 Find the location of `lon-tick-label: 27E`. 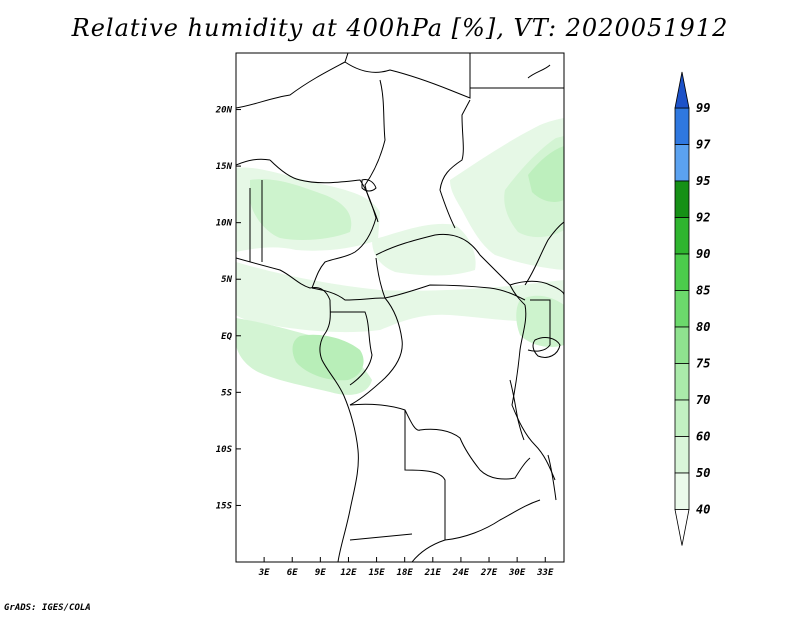

lon-tick-label: 27E is located at coordinates (489, 573).